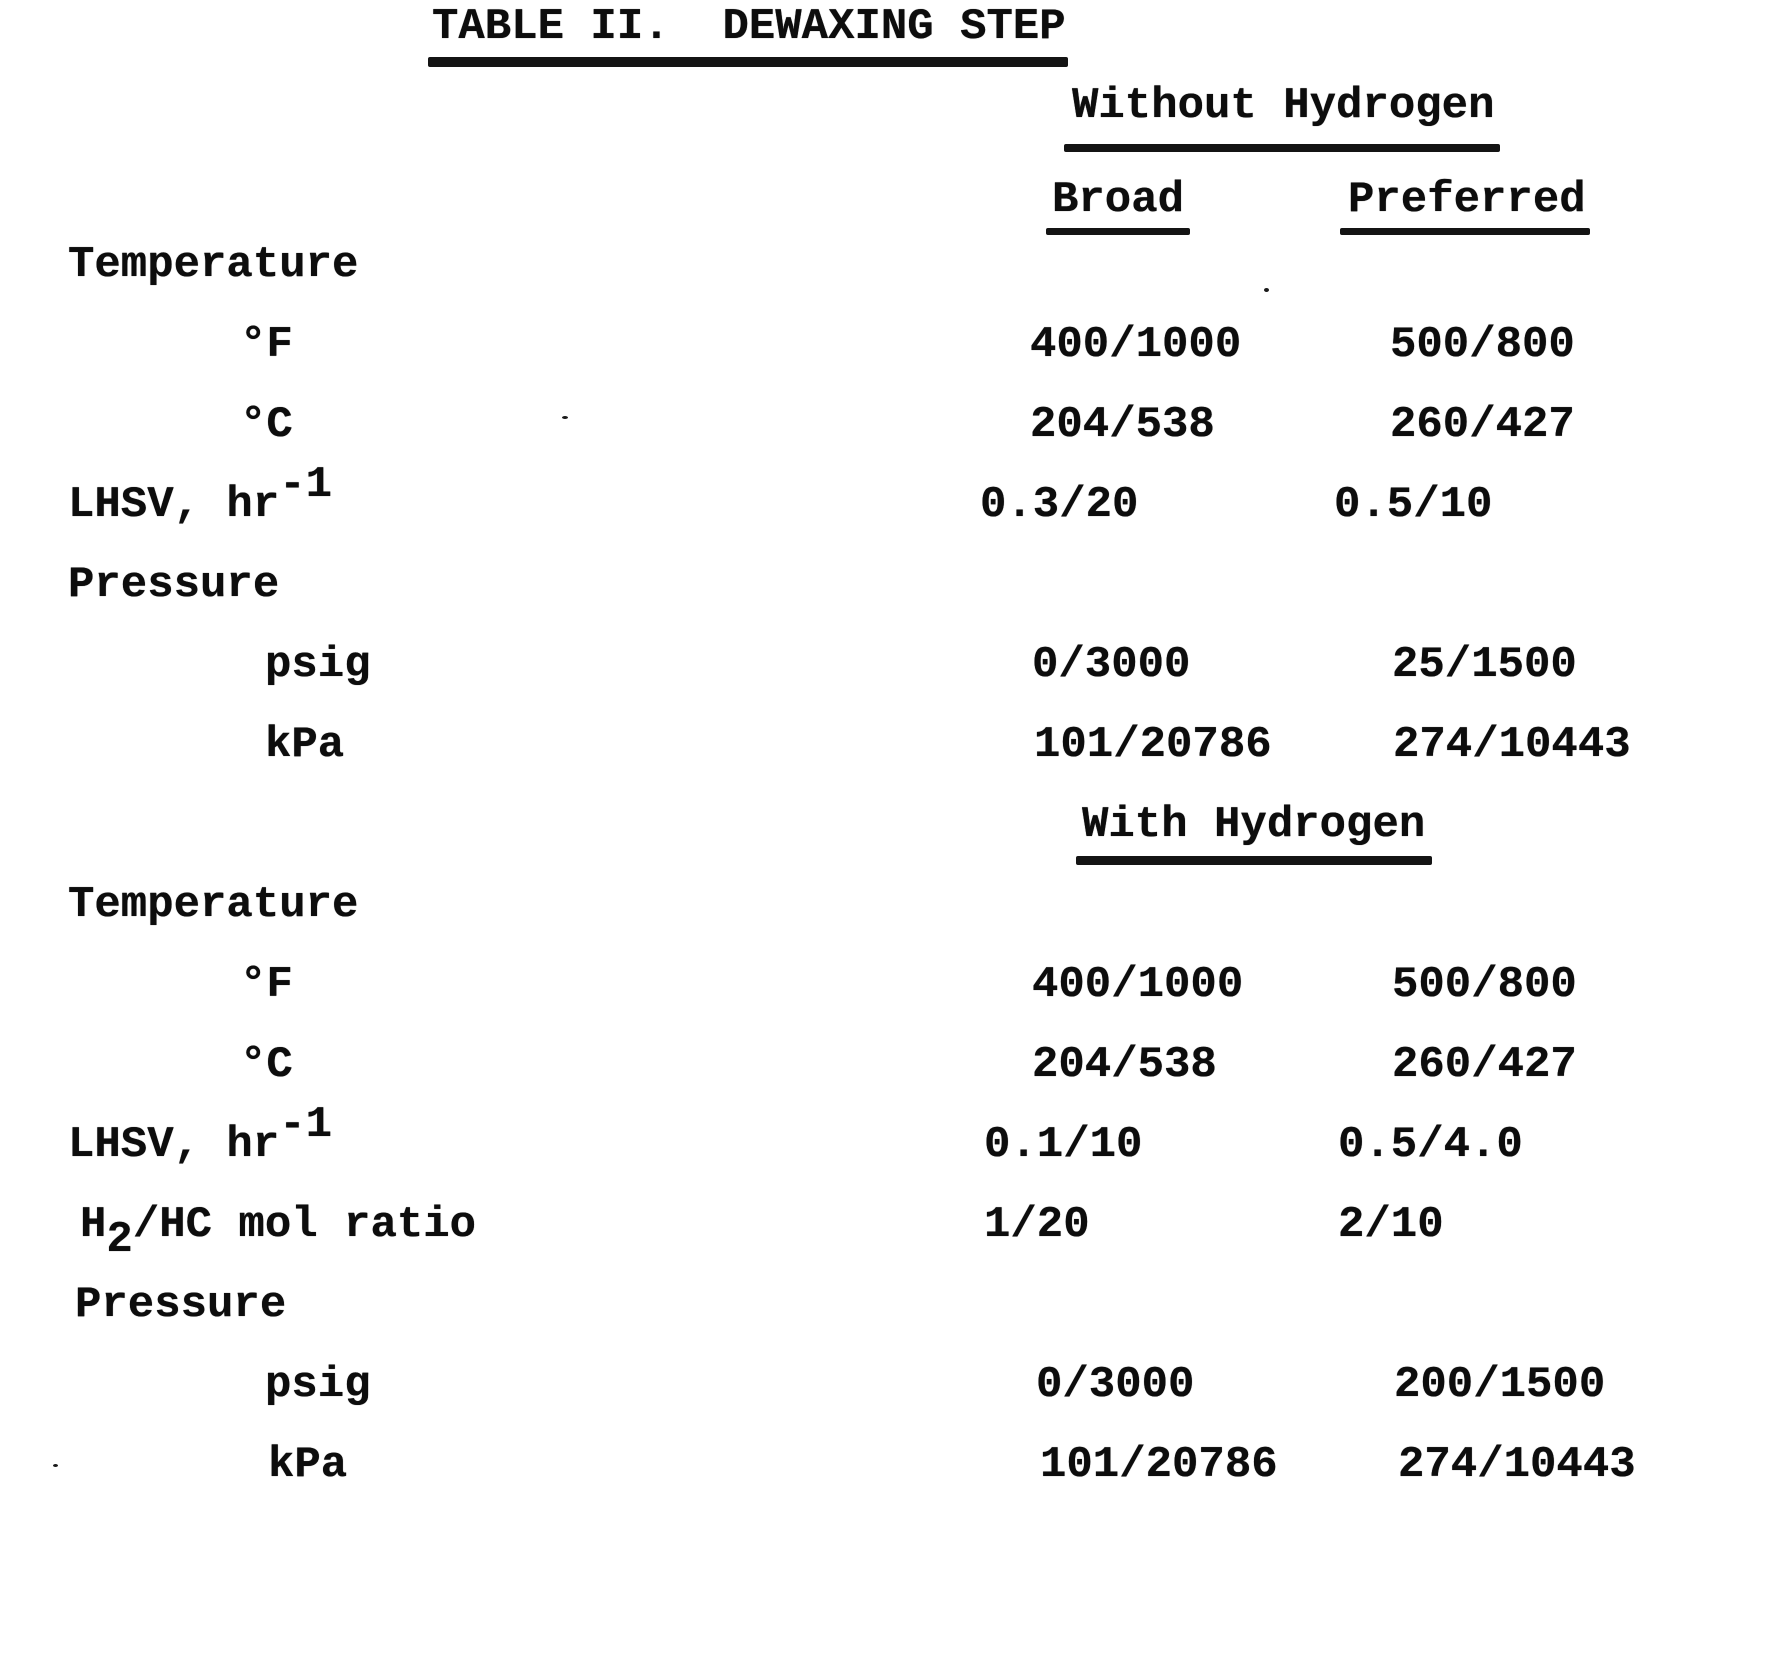  I want to click on cell-broad: 0.1/10, so click(1063, 1145).